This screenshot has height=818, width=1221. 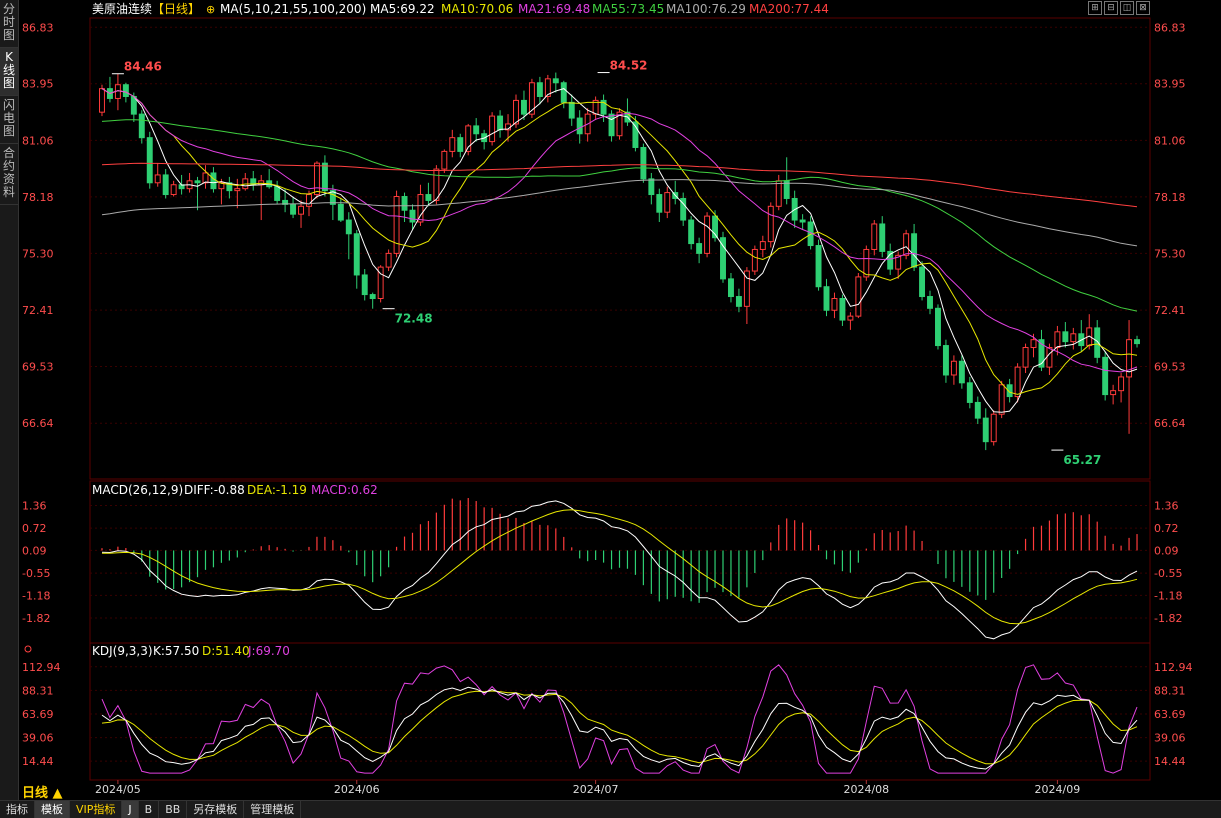 I want to click on tab-bb: BB, so click(x=173, y=809).